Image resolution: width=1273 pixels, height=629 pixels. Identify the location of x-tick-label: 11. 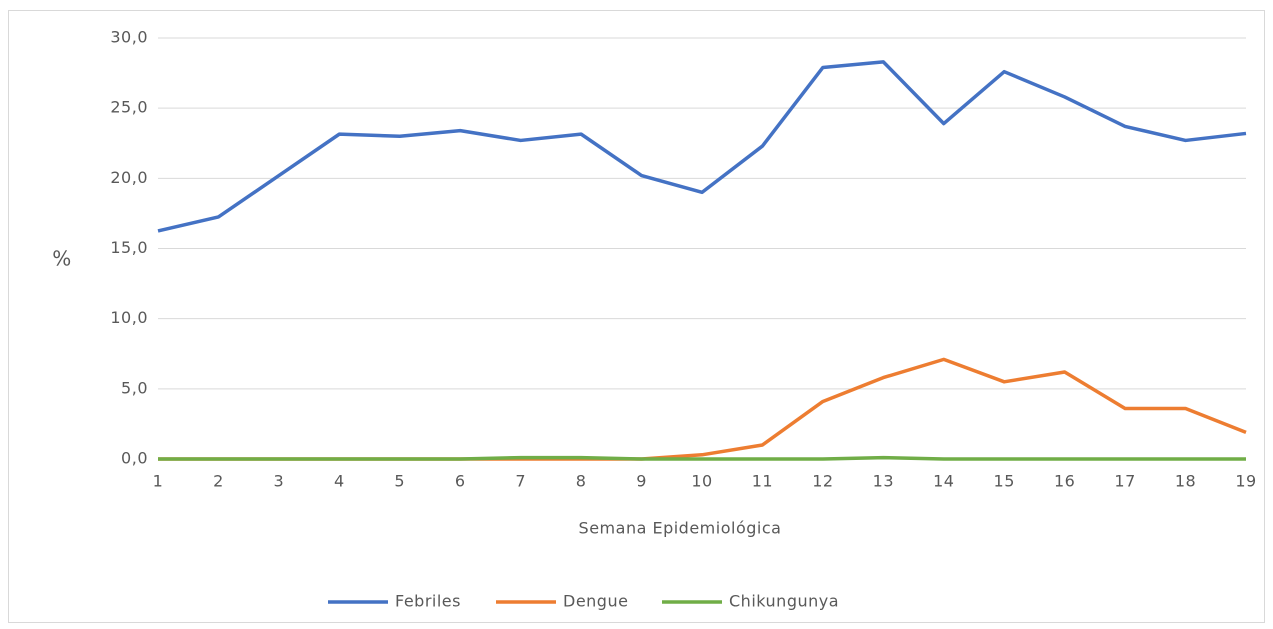
(762, 481).